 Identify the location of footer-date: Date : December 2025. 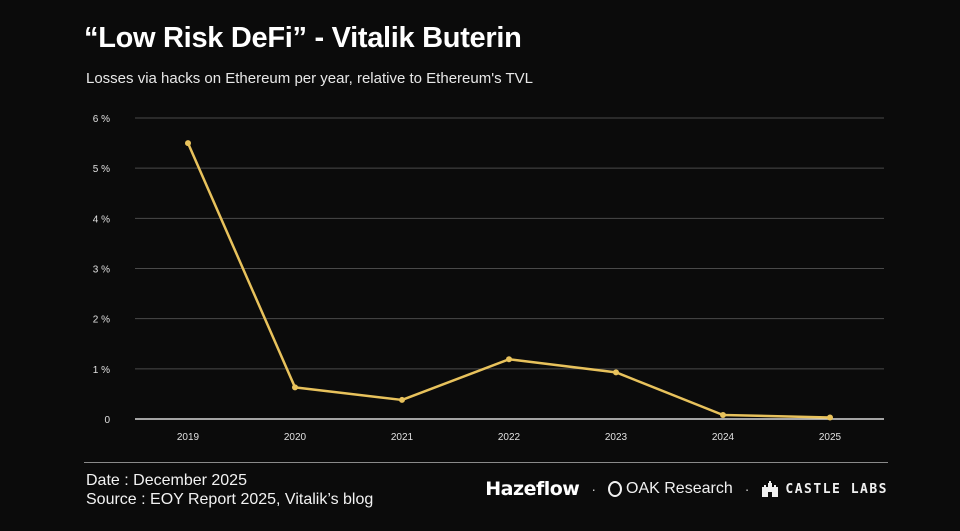
(166, 480).